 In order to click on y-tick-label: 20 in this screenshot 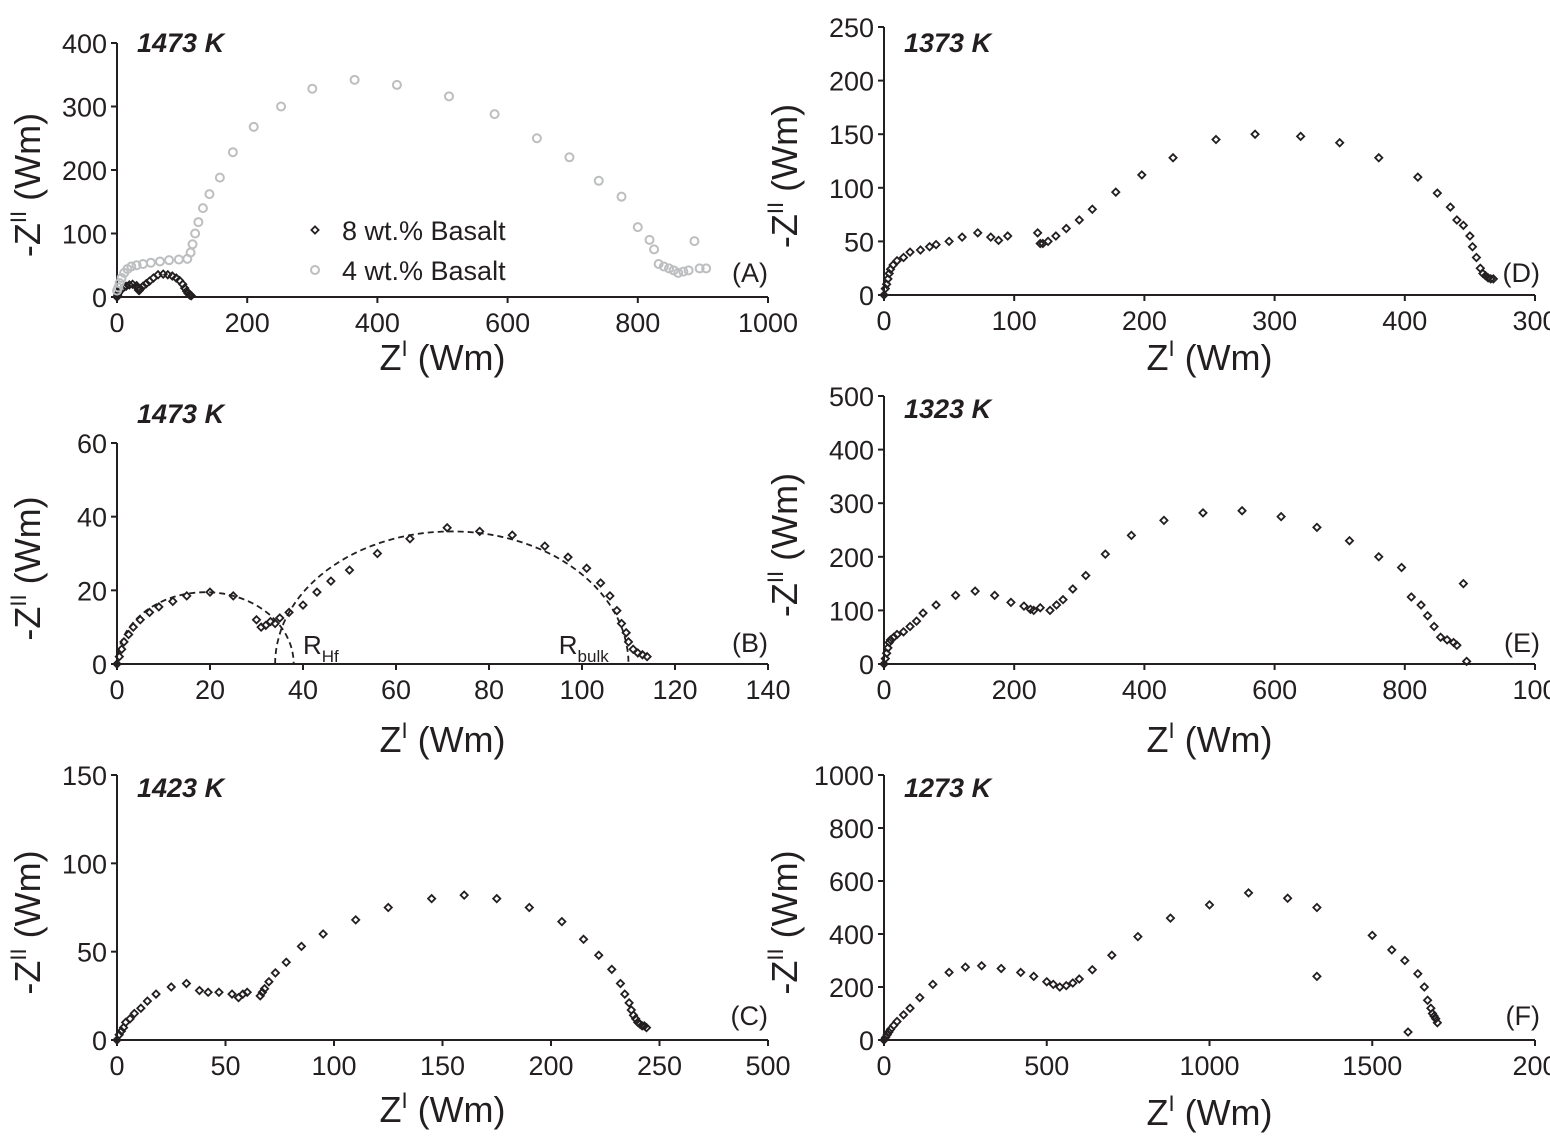, I will do `click(92, 591)`.